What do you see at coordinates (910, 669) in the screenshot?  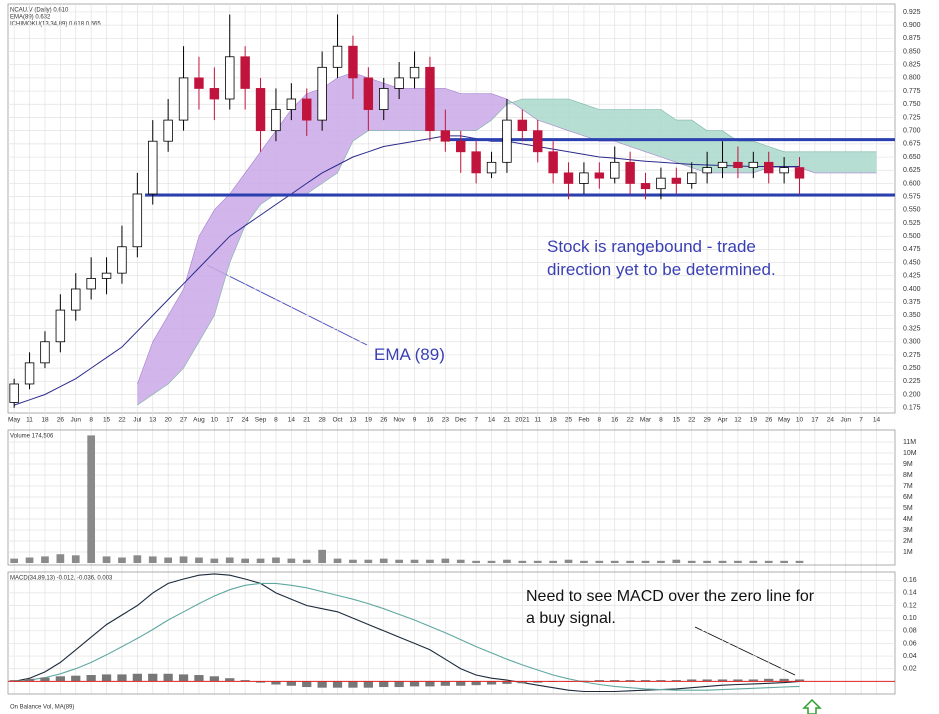 I see `y-tick-label: 0.02` at bounding box center [910, 669].